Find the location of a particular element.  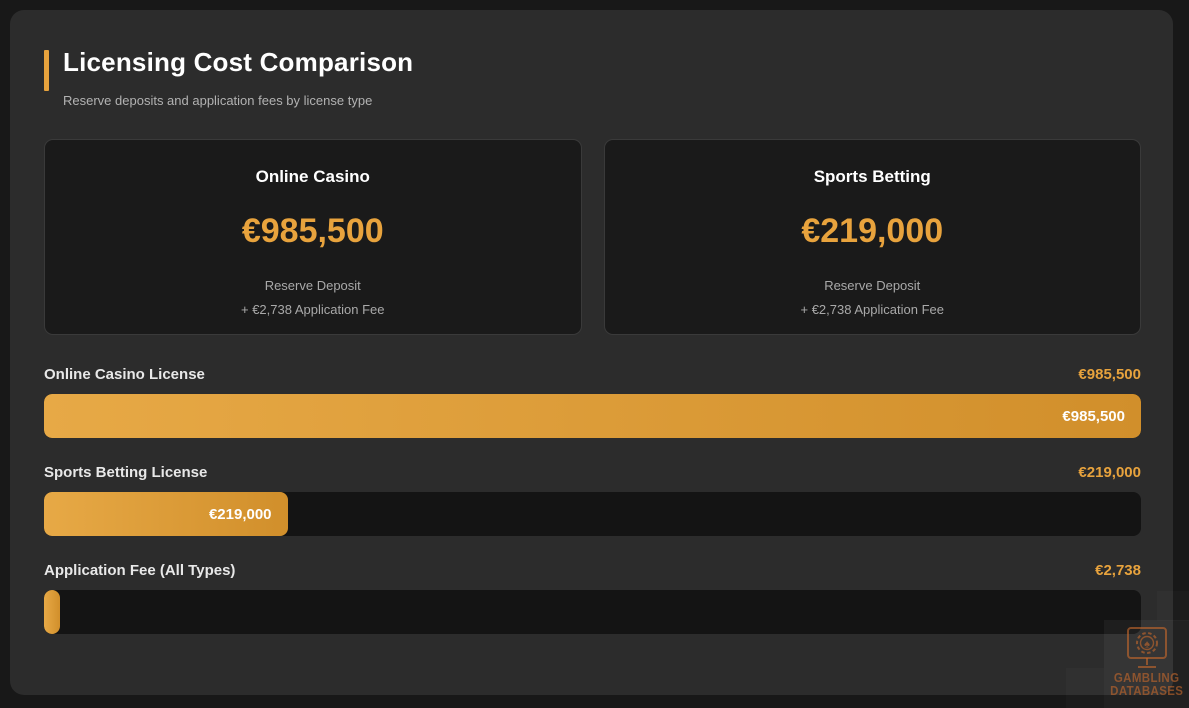

bar-amount: €2,738 is located at coordinates (1118, 570).